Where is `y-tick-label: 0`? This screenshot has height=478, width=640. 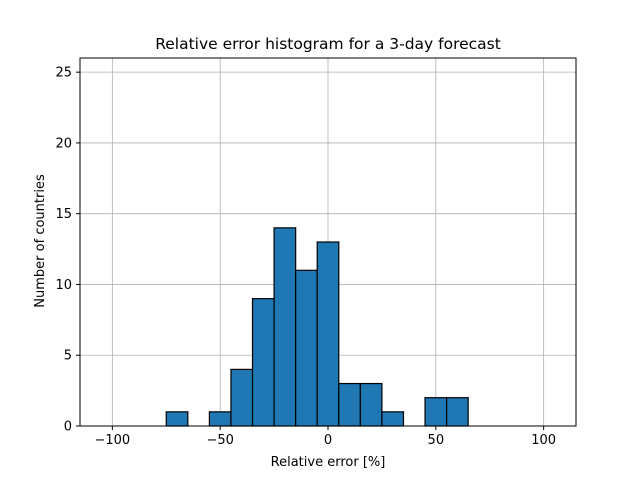
y-tick-label: 0 is located at coordinates (68, 427).